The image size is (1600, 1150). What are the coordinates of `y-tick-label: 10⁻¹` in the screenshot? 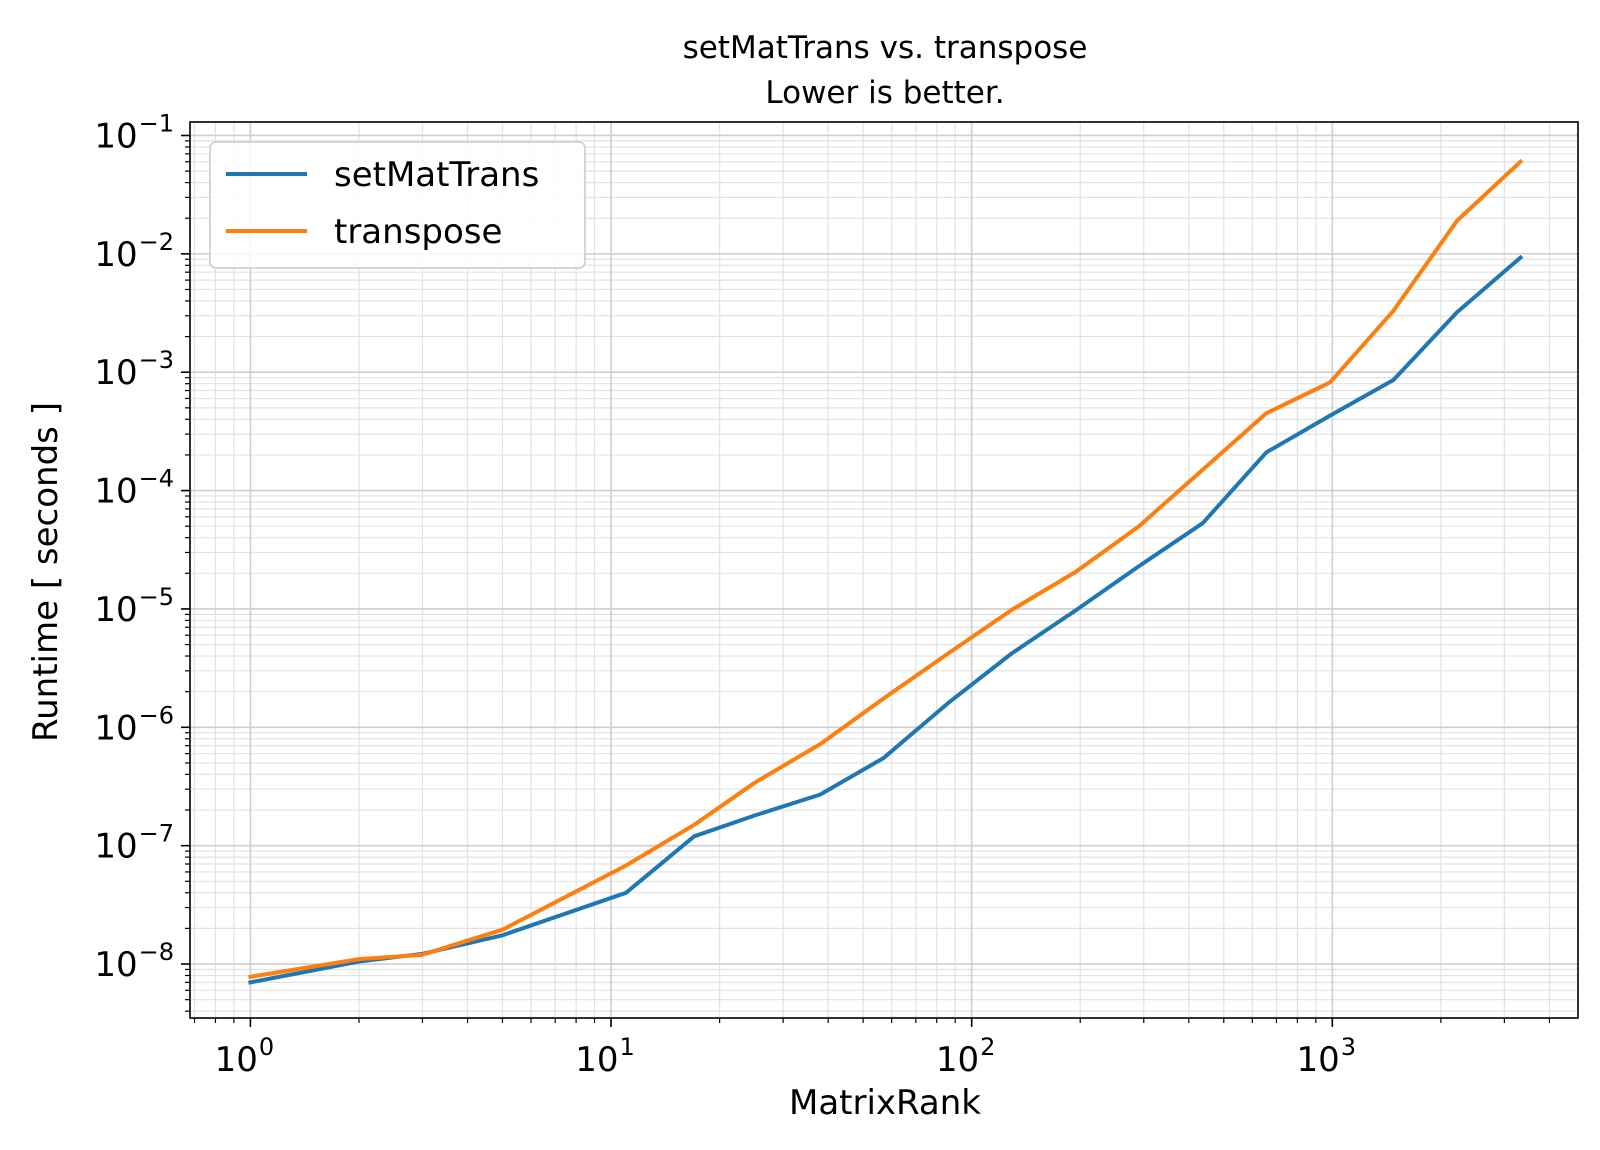 It's located at (134, 132).